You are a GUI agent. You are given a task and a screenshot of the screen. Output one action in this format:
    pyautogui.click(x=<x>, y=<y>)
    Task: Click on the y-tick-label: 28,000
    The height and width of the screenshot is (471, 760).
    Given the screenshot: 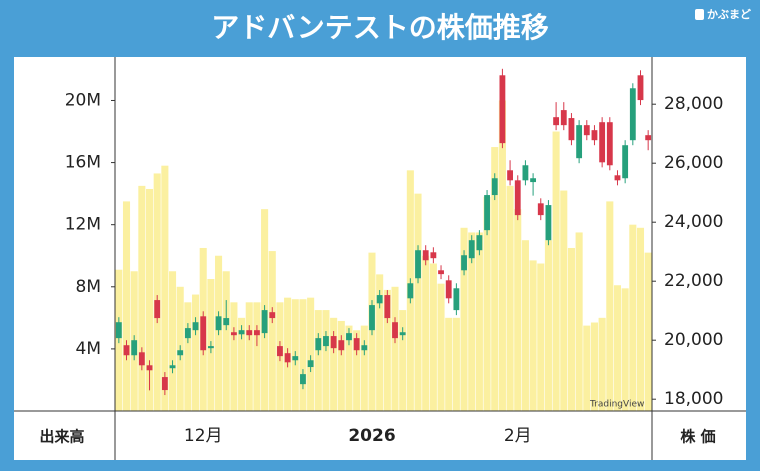 What is the action you would take?
    pyautogui.click(x=693, y=104)
    